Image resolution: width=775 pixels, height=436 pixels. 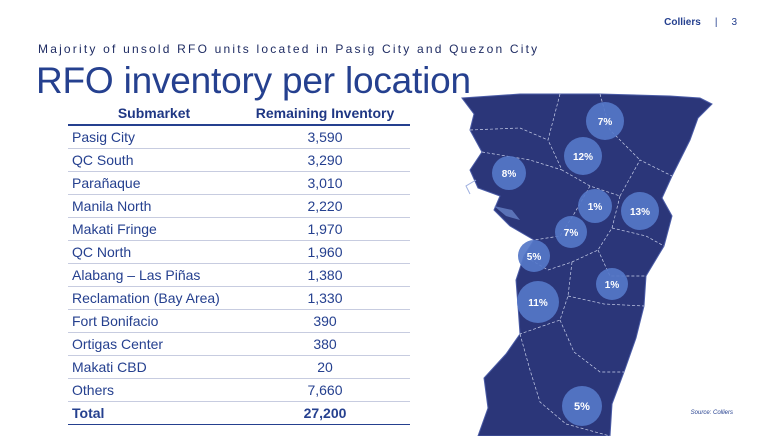 I want to click on bubble-label: 8%, so click(x=509, y=174).